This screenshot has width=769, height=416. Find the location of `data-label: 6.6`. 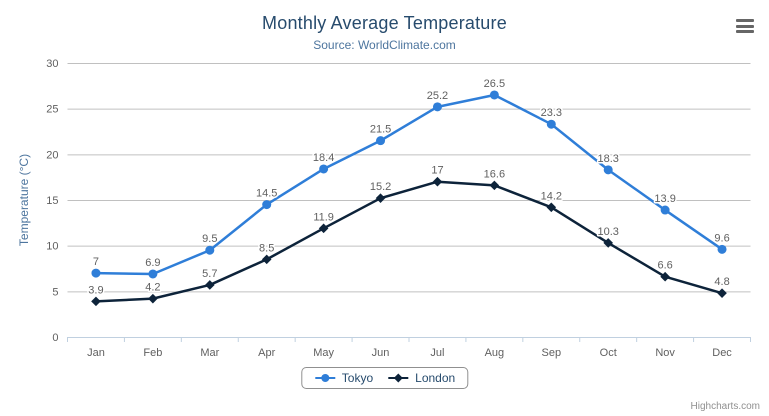

data-label: 6.6 is located at coordinates (664, 266).